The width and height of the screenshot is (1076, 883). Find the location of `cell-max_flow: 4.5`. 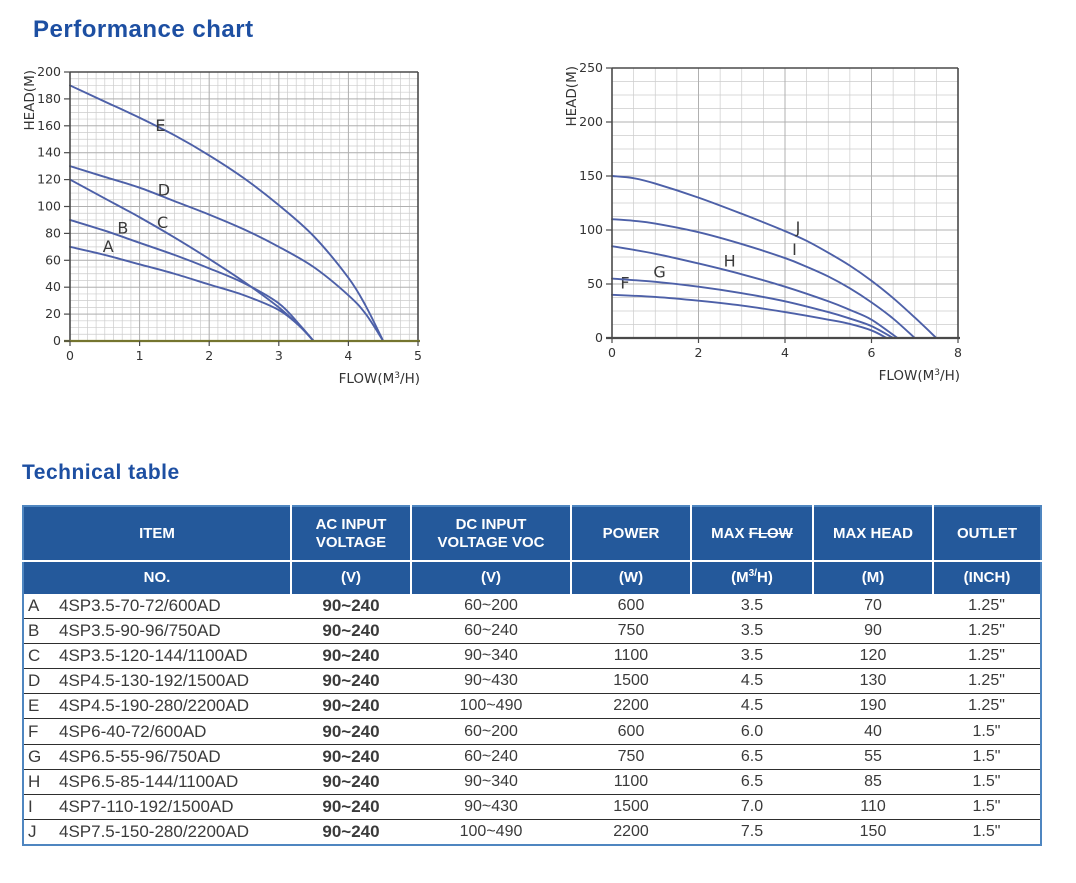

cell-max_flow: 4.5 is located at coordinates (752, 681).